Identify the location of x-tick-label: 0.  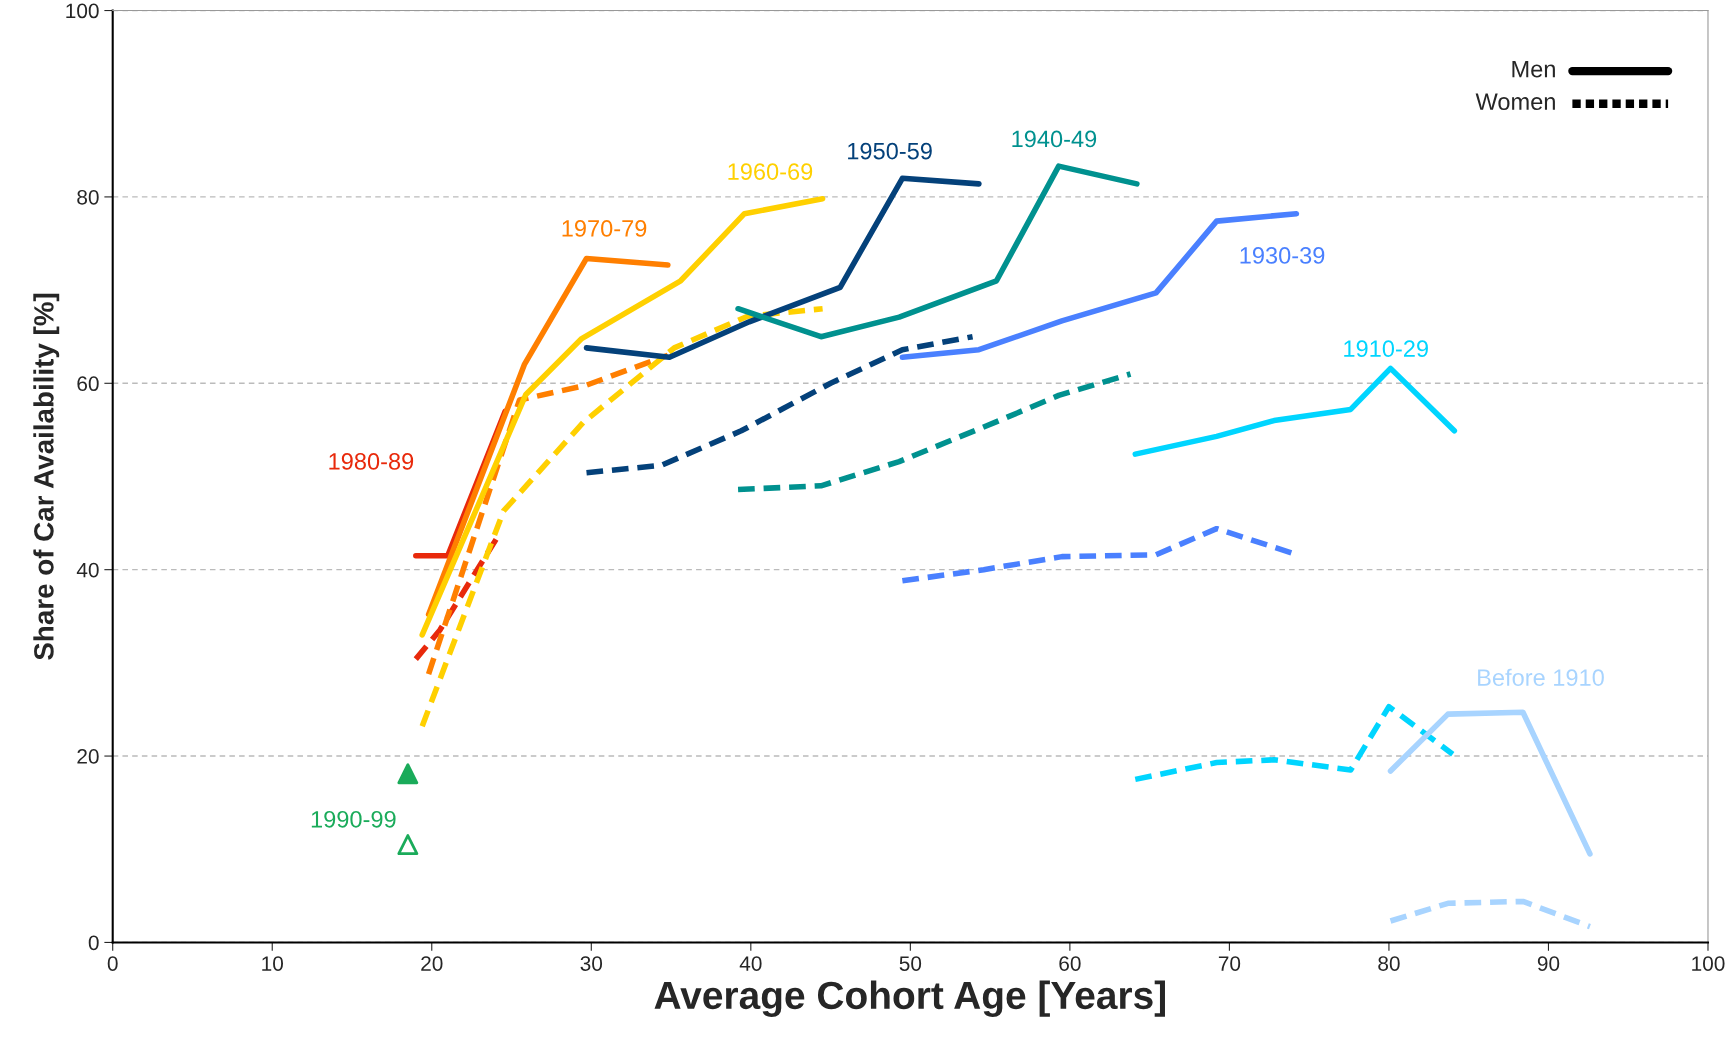
(112, 963).